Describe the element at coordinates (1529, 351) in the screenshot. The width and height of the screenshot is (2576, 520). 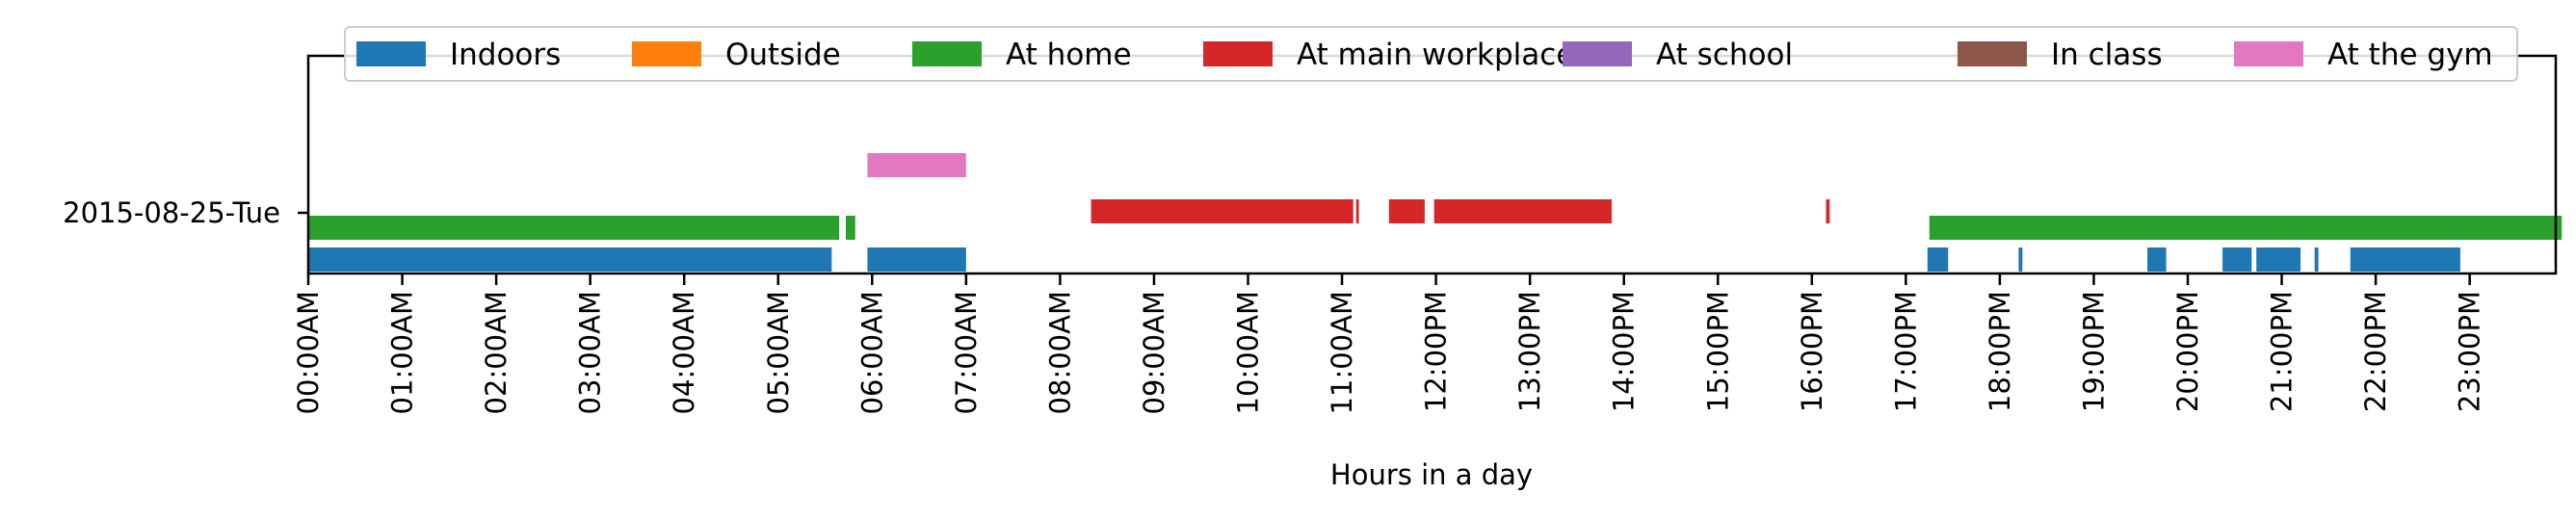
I see `x-tick-label: 13:00PM` at that location.